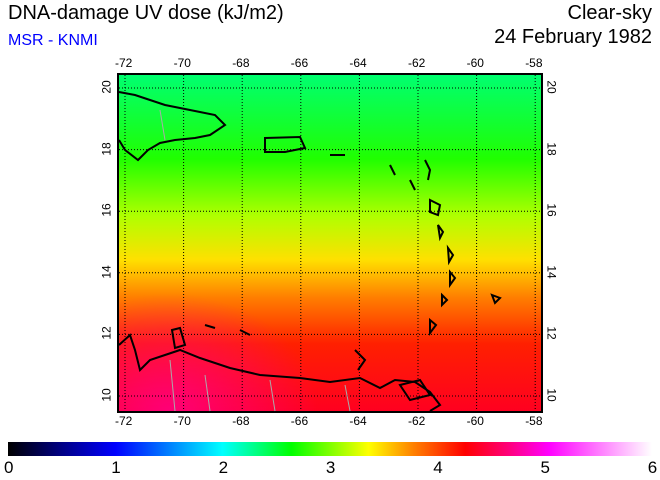 The image size is (660, 480). Describe the element at coordinates (573, 37) in the screenshot. I see `date-label: 24 February 1982` at that location.